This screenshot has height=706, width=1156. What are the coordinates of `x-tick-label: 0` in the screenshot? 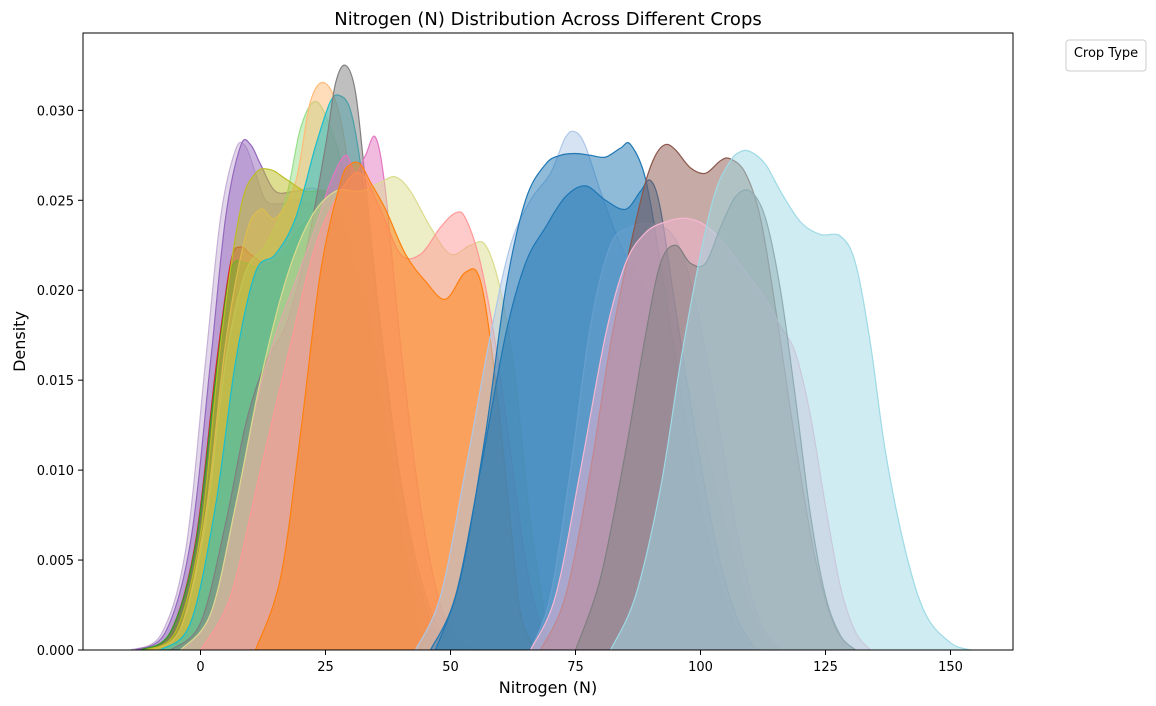 It's located at (200, 667).